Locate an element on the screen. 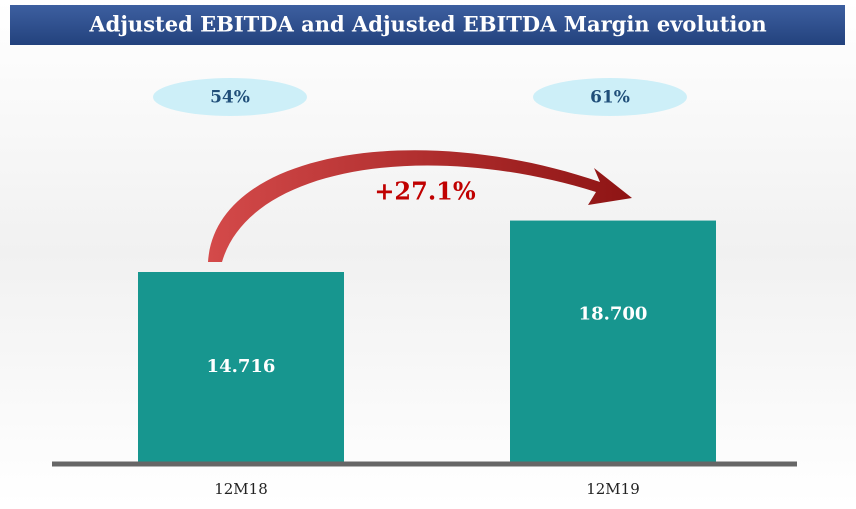  margin-label: 61% is located at coordinates (610, 98).